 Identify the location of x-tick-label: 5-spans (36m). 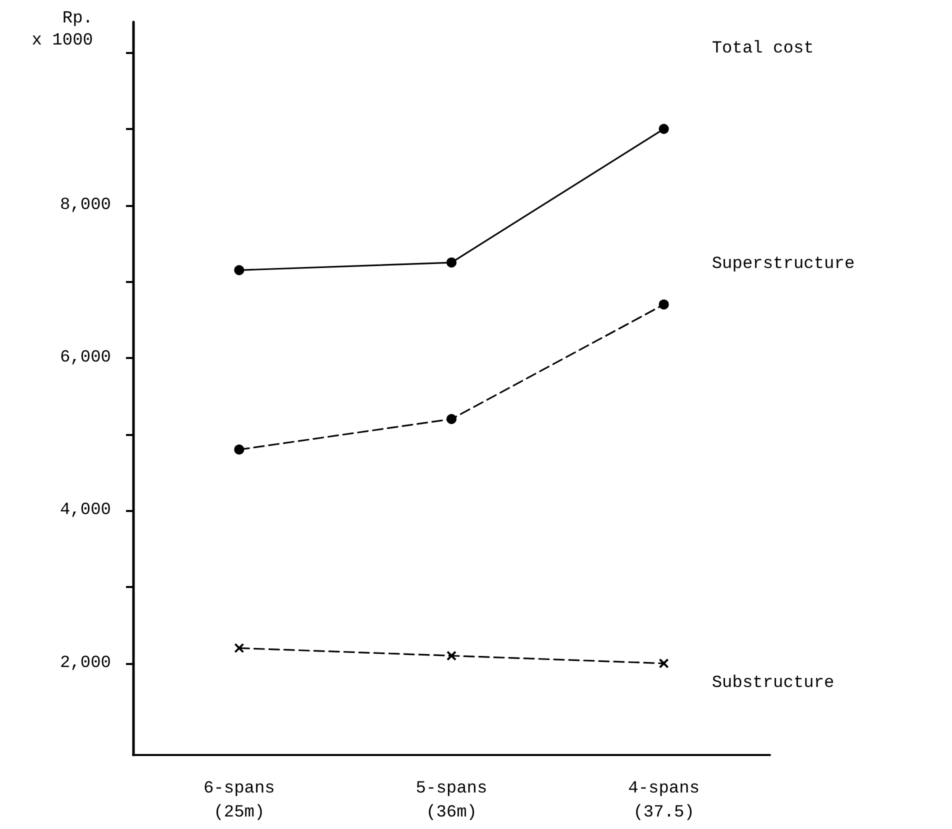
(452, 801).